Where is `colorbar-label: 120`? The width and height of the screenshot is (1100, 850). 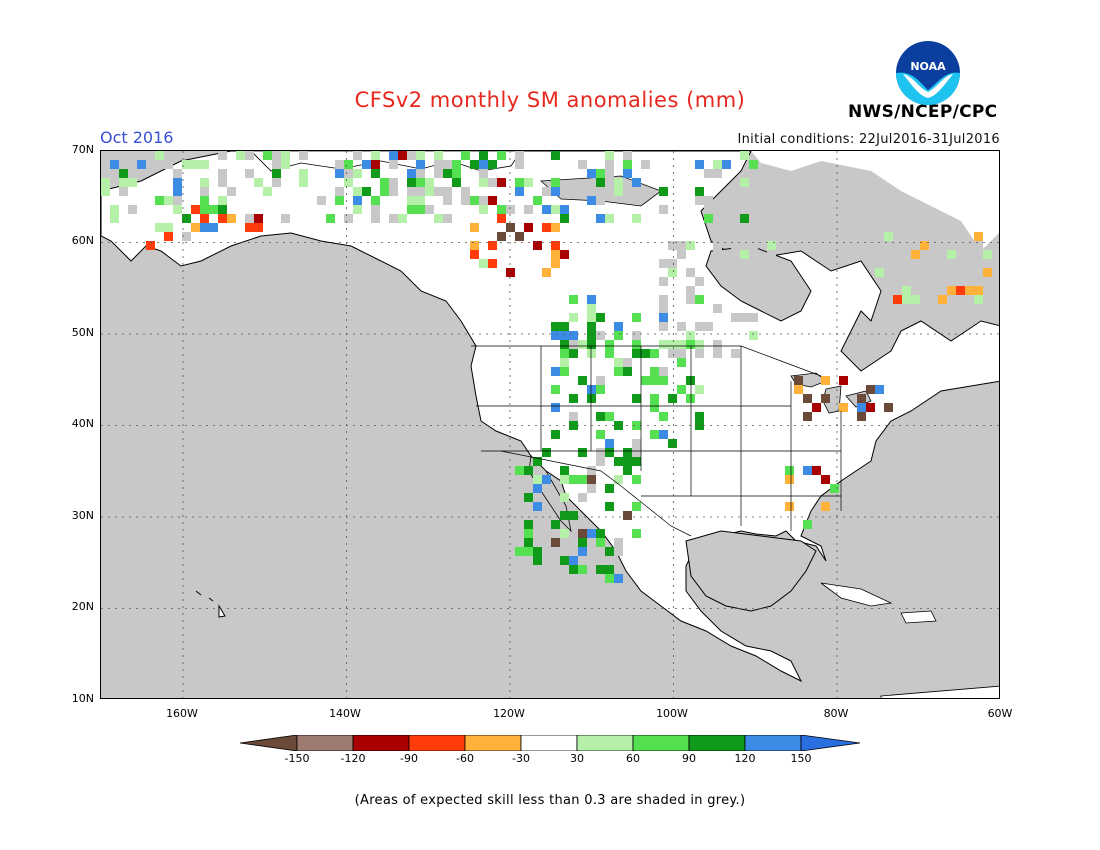 colorbar-label: 120 is located at coordinates (745, 758).